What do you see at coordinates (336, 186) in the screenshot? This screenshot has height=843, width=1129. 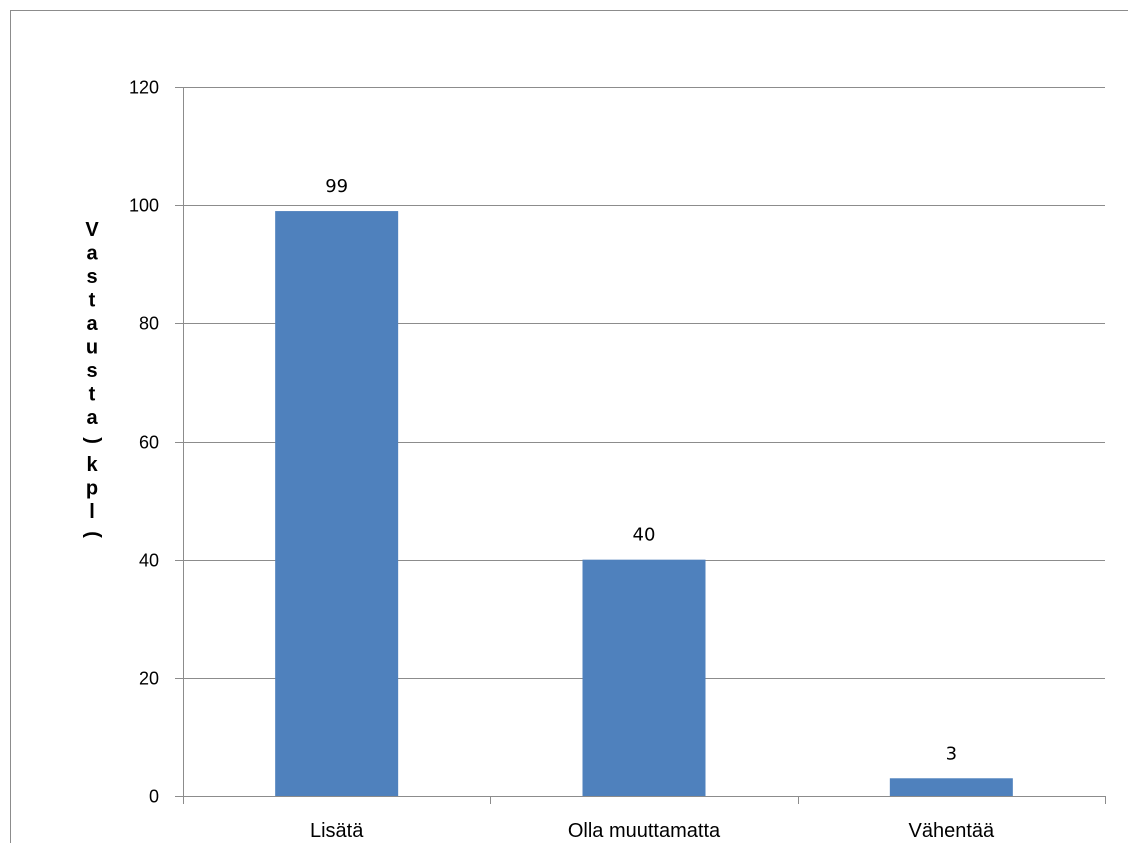 I see `data-label-1: 99` at bounding box center [336, 186].